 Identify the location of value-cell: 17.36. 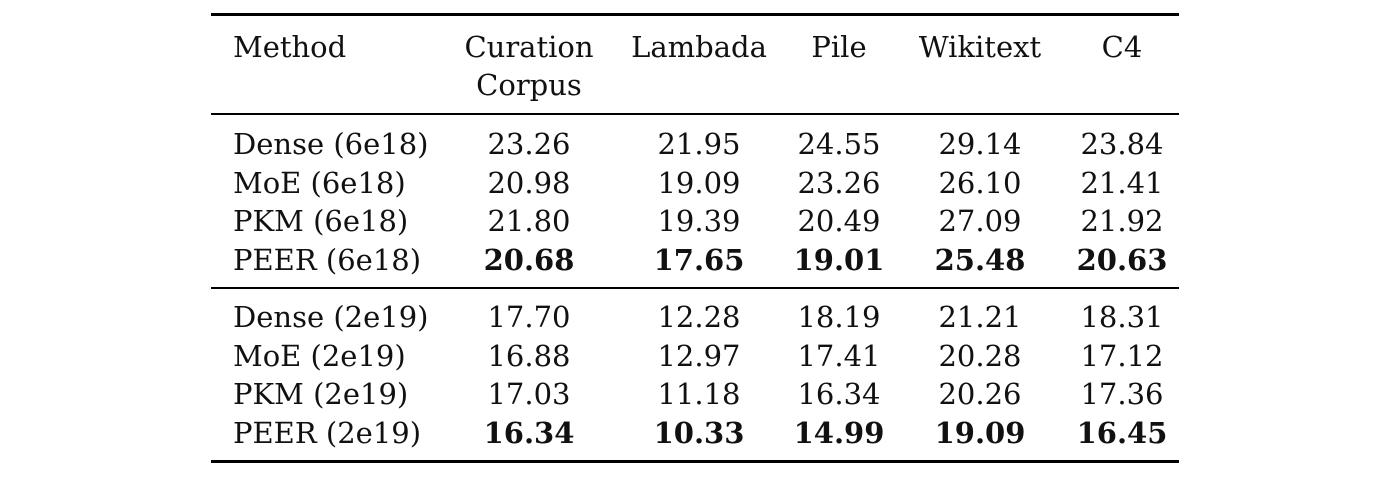
(1122, 394).